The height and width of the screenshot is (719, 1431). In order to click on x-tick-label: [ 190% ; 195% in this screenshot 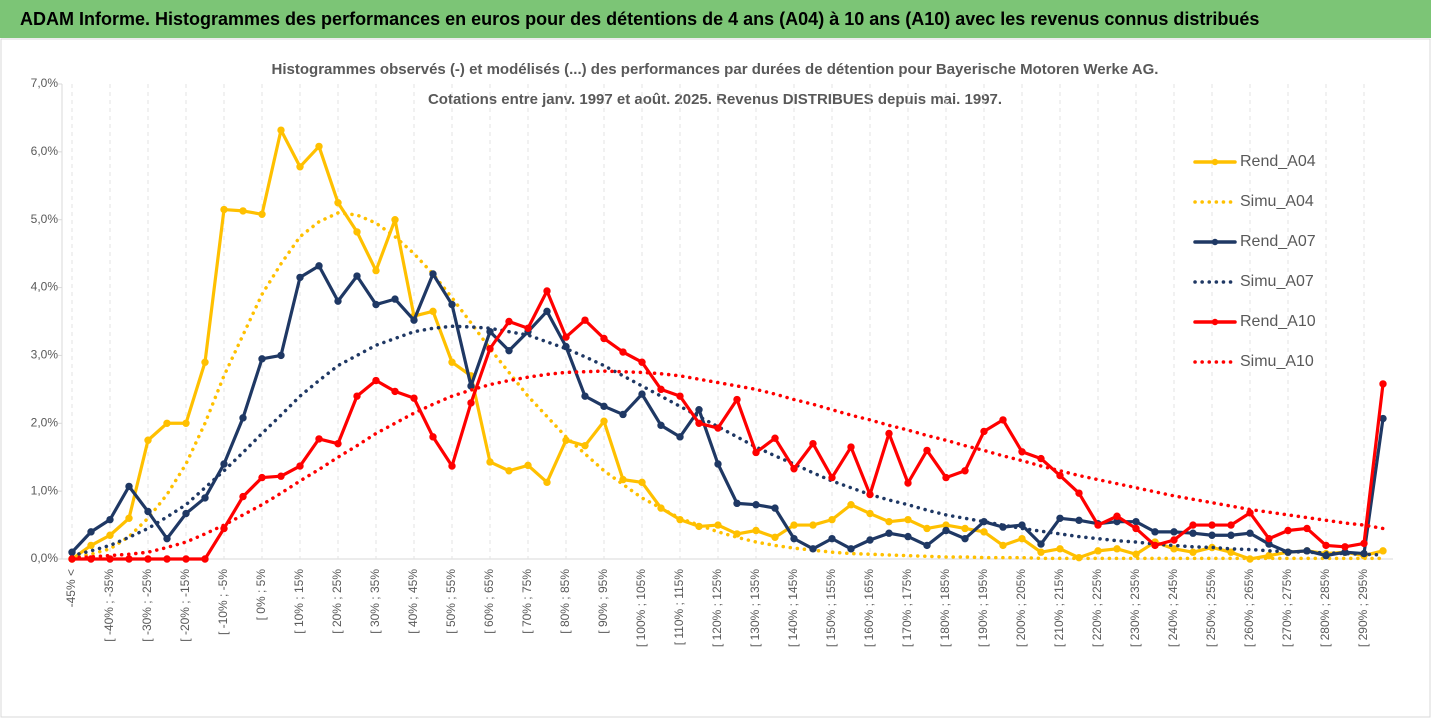, I will do `click(983, 608)`.